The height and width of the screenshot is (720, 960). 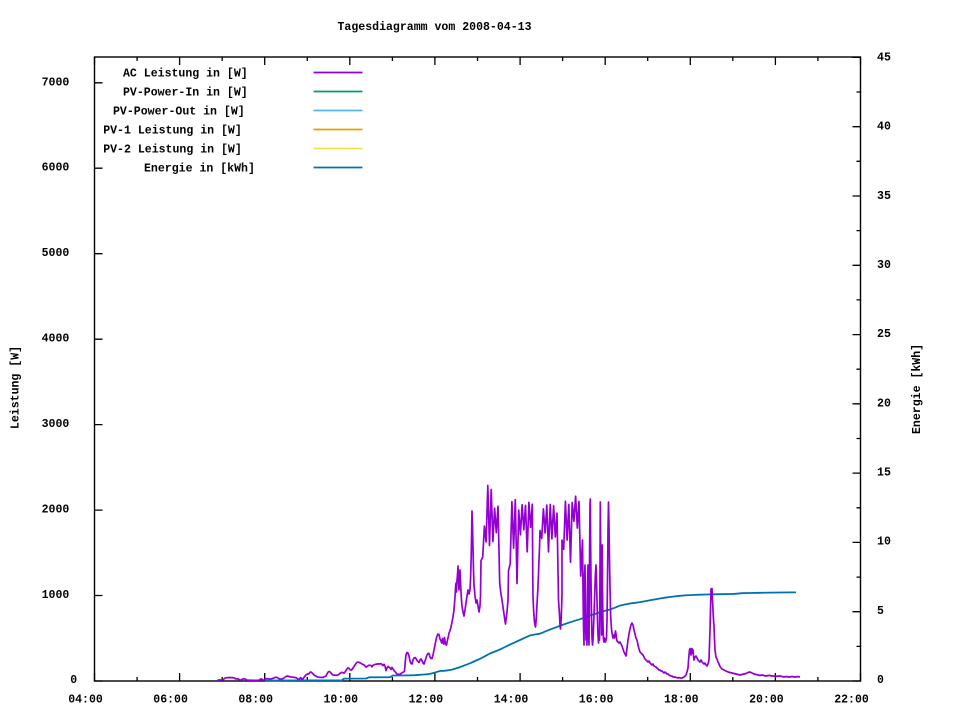 What do you see at coordinates (884, 127) in the screenshot?
I see `svg-text: 40` at bounding box center [884, 127].